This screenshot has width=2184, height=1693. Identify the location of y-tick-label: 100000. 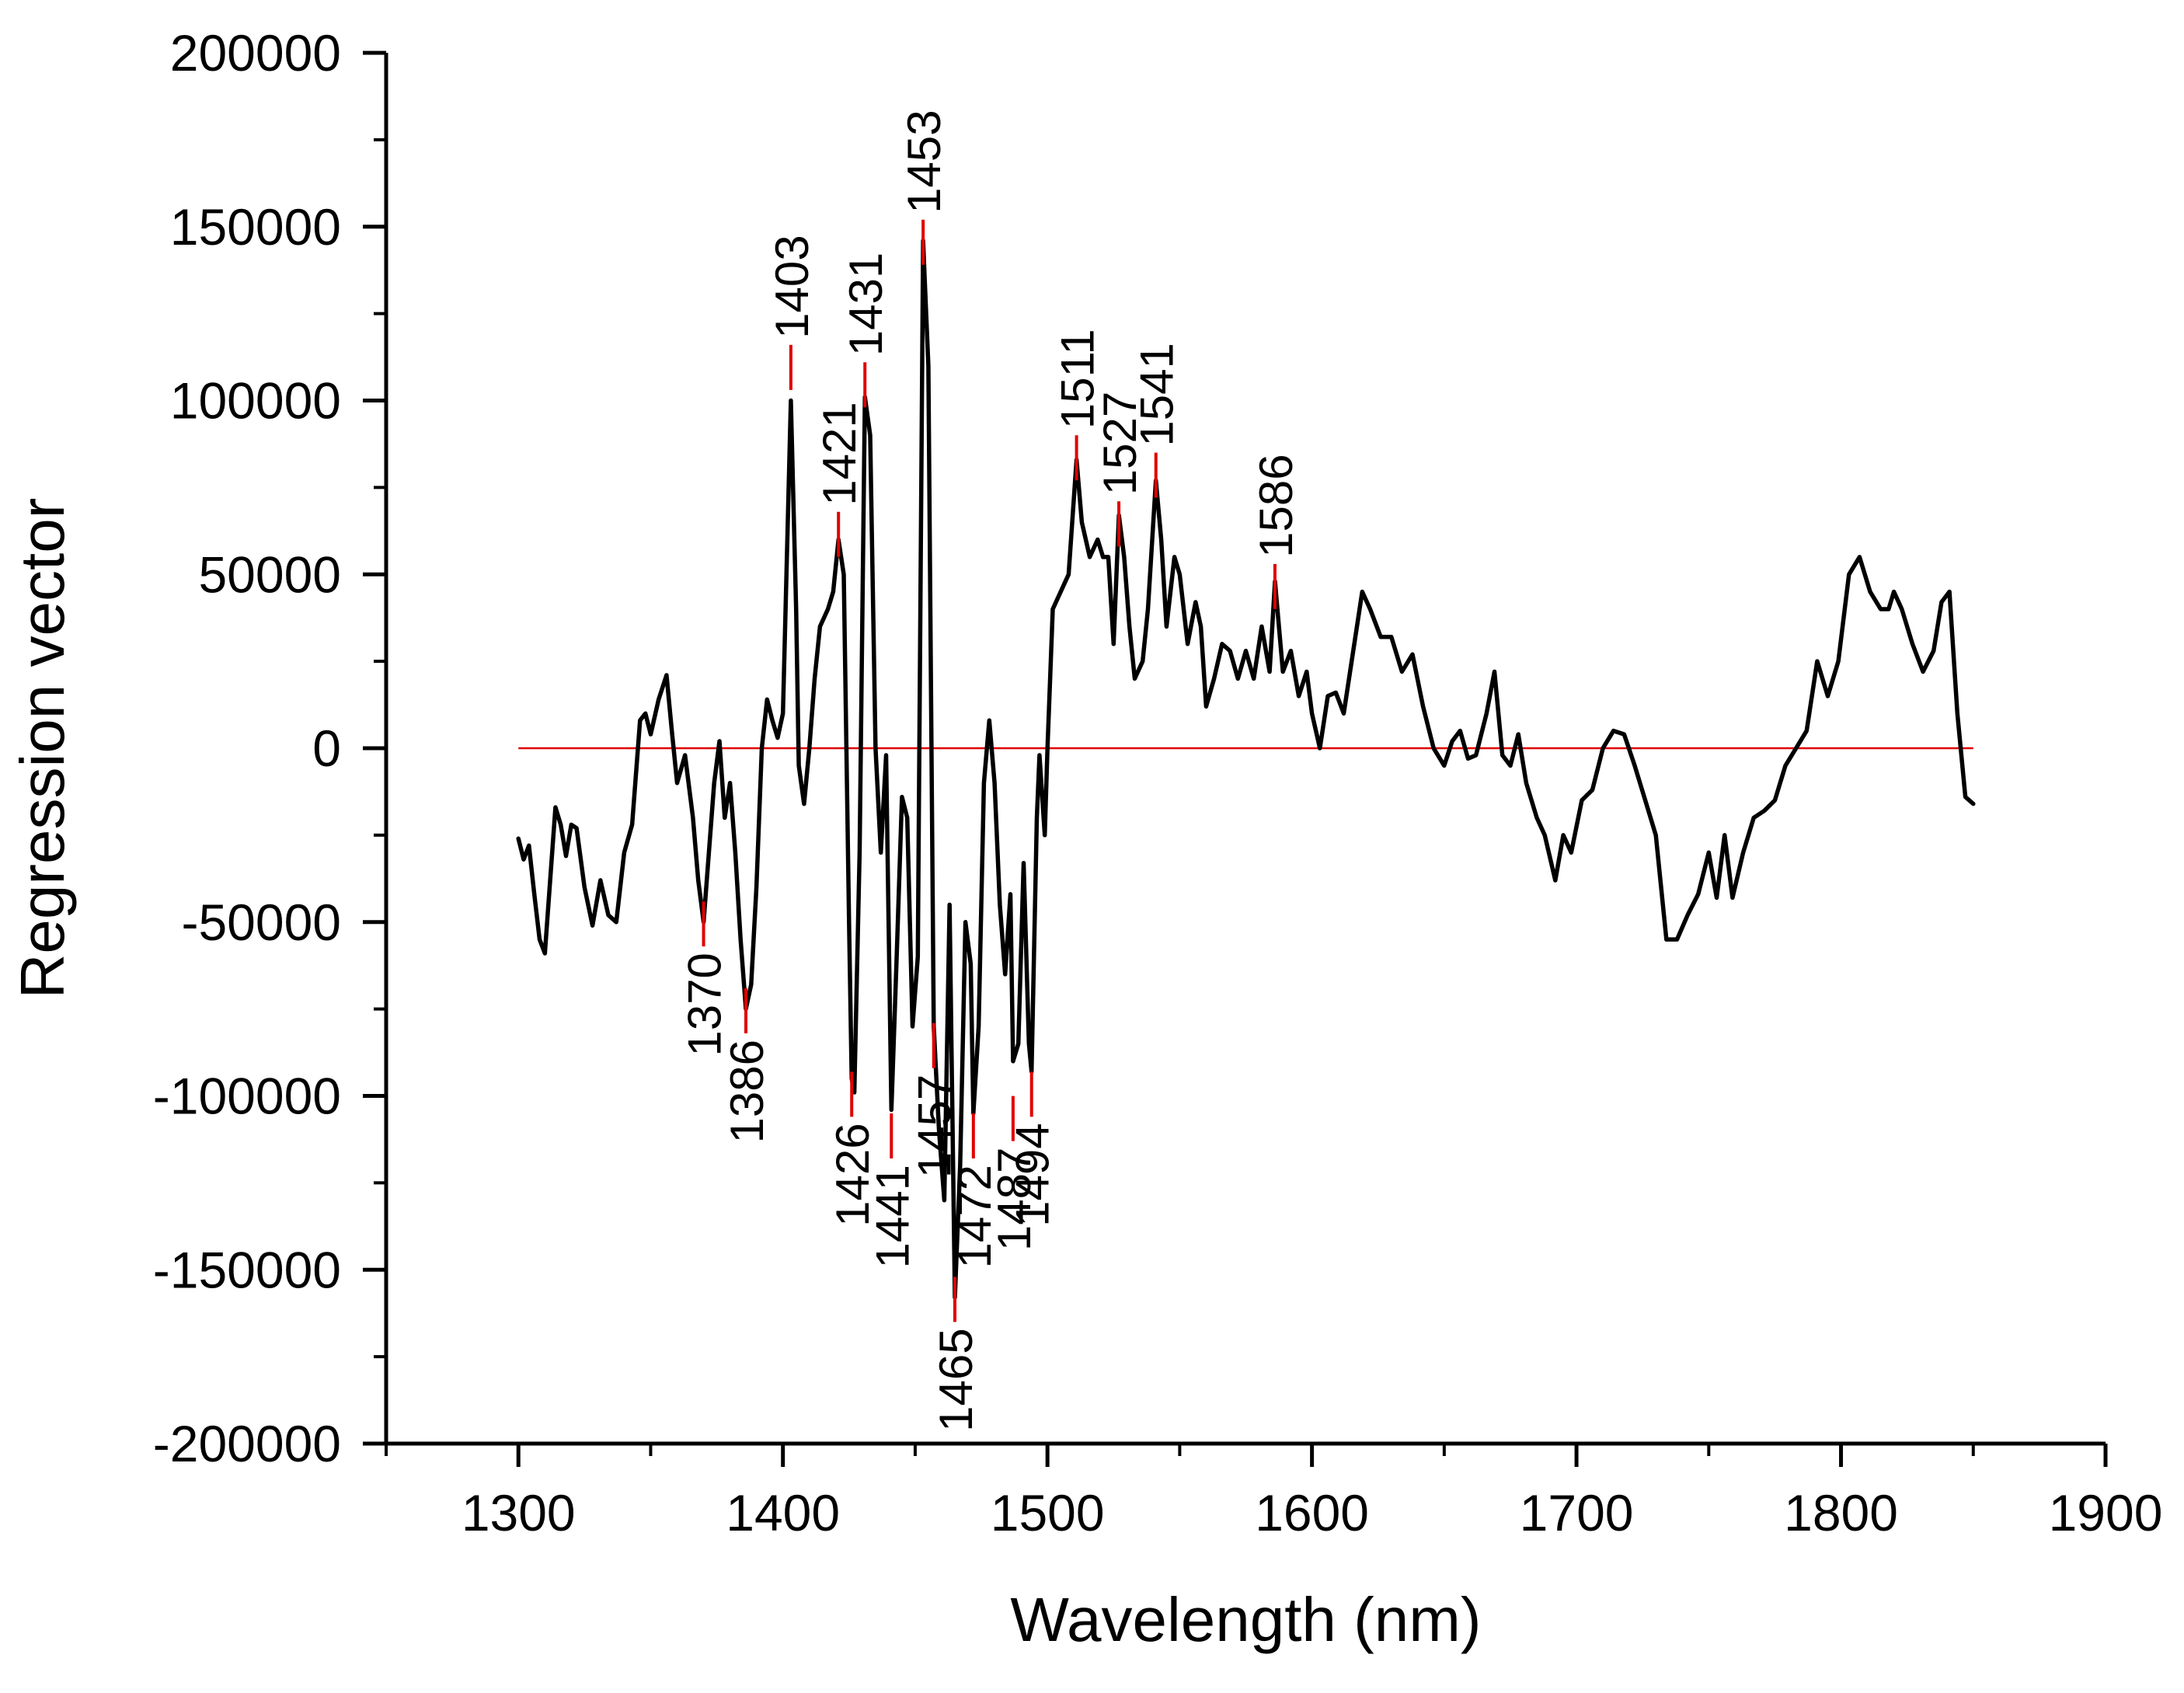
(256, 401).